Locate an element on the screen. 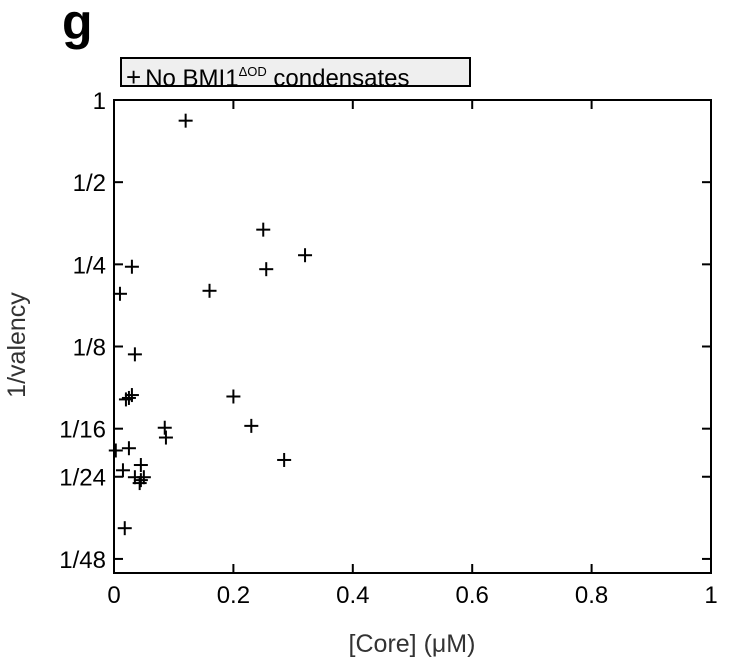 The height and width of the screenshot is (669, 730). legend-text-end: condensates is located at coordinates (338, 78).